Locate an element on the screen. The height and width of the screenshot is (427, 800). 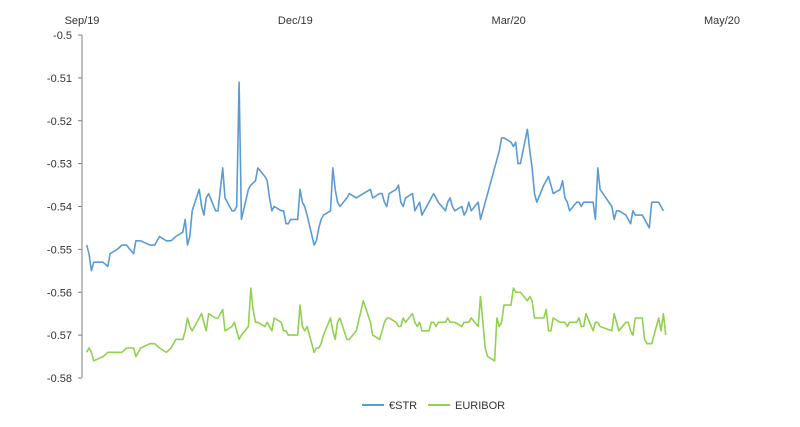
legend-label-euribor: EURIBOR is located at coordinates (480, 406).